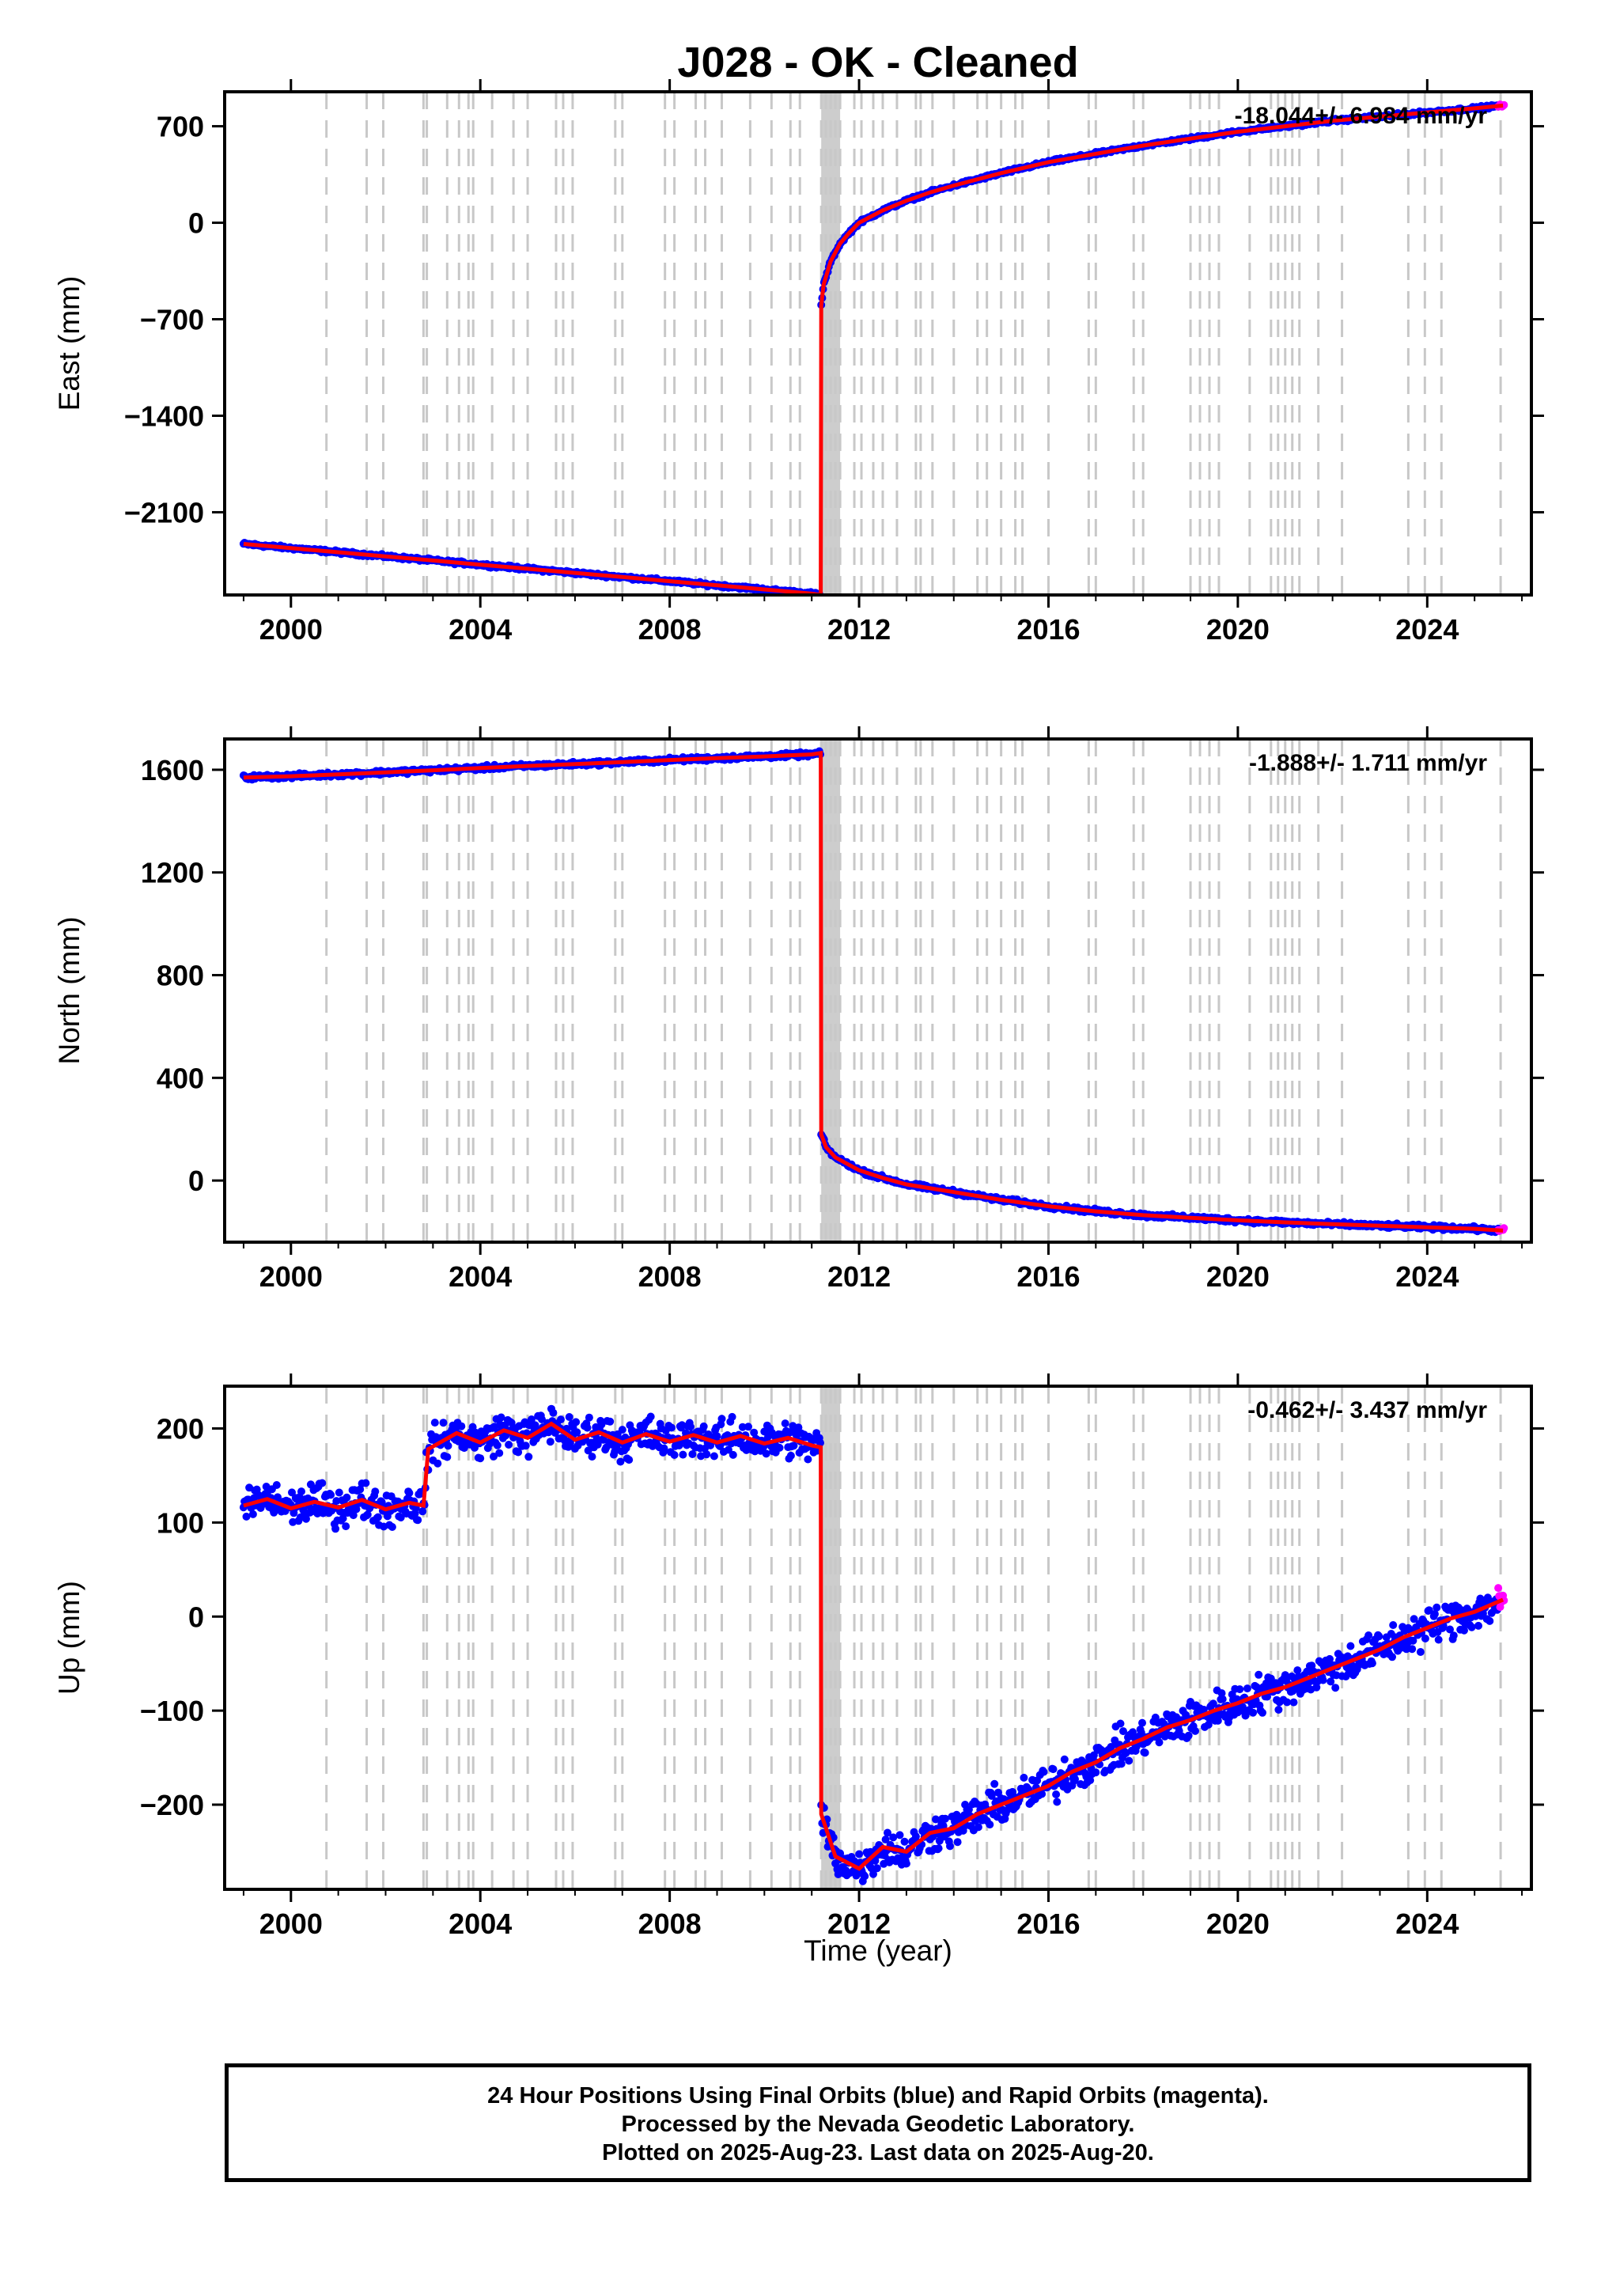 The width and height of the screenshot is (1601, 2296). Describe the element at coordinates (69, 990) in the screenshot. I see `y-axis-label: North (mm)` at that location.